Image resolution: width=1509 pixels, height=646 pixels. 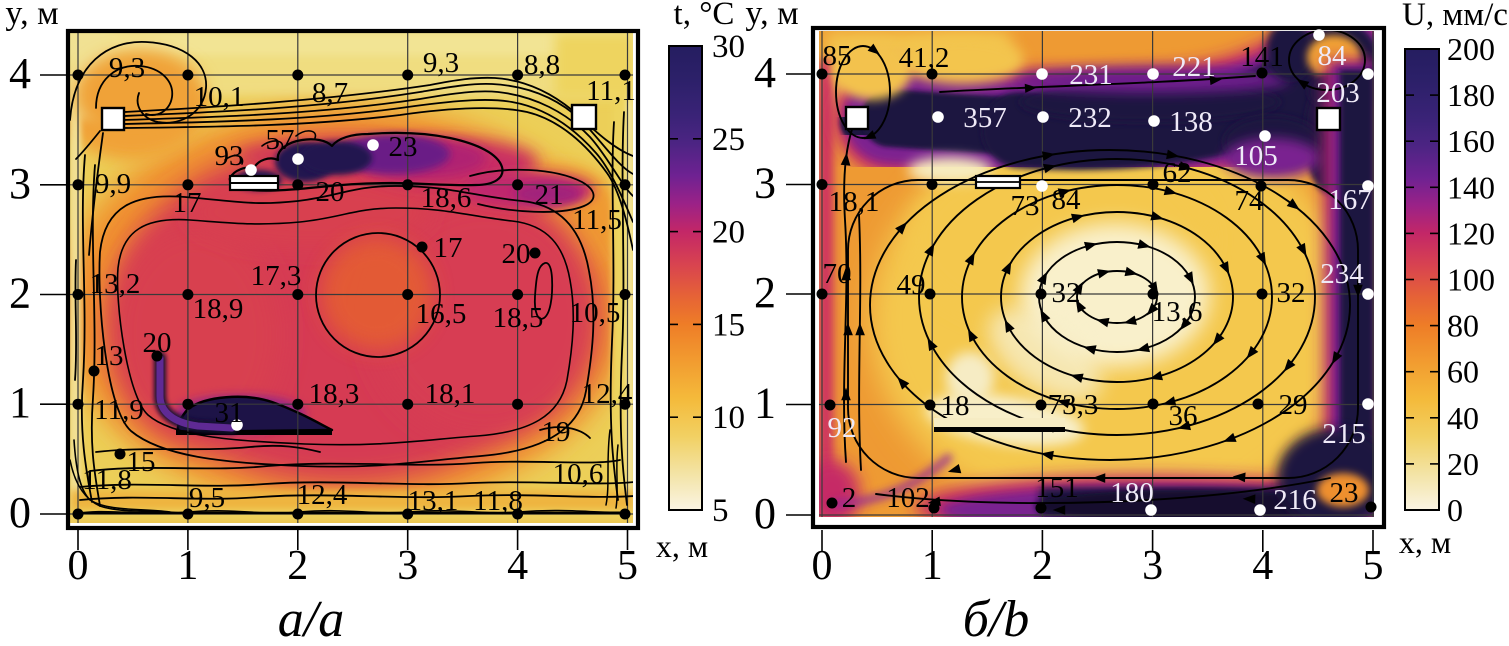 I want to click on svg-text: 18, so click(x=955, y=406).